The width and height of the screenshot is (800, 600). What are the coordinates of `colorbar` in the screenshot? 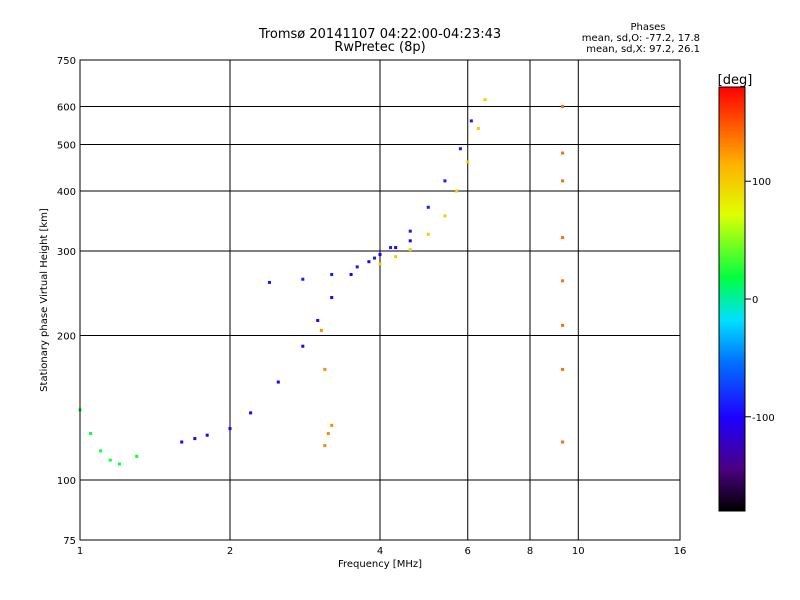 It's located at (732, 299).